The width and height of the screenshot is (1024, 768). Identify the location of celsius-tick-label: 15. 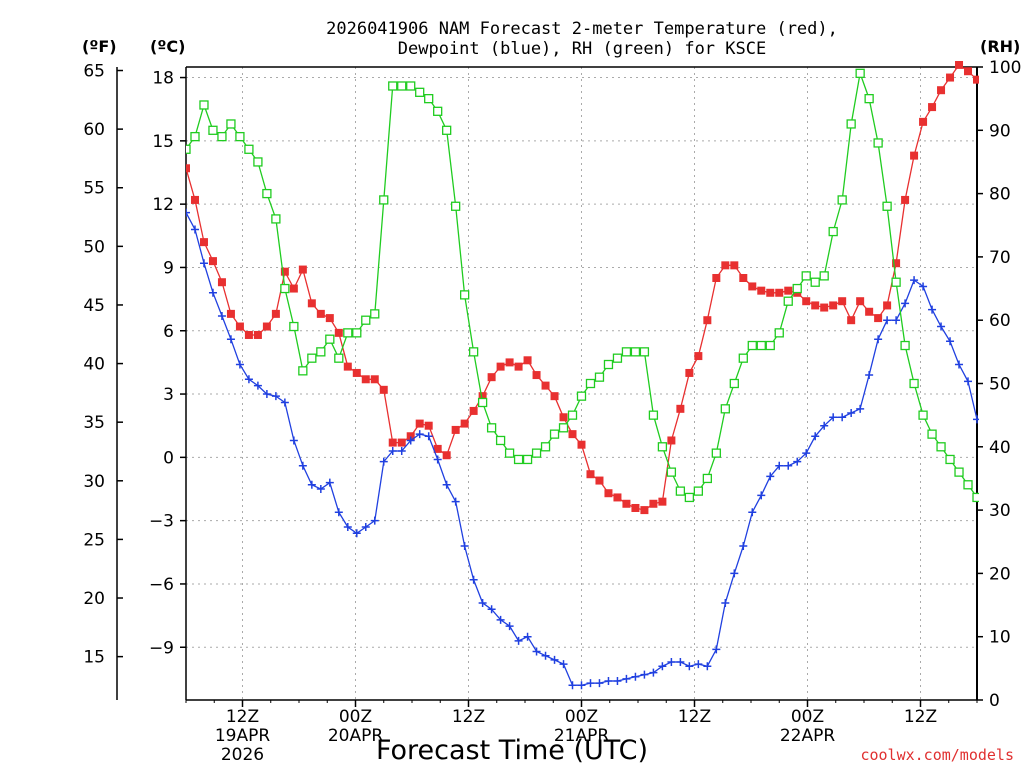
(163, 142).